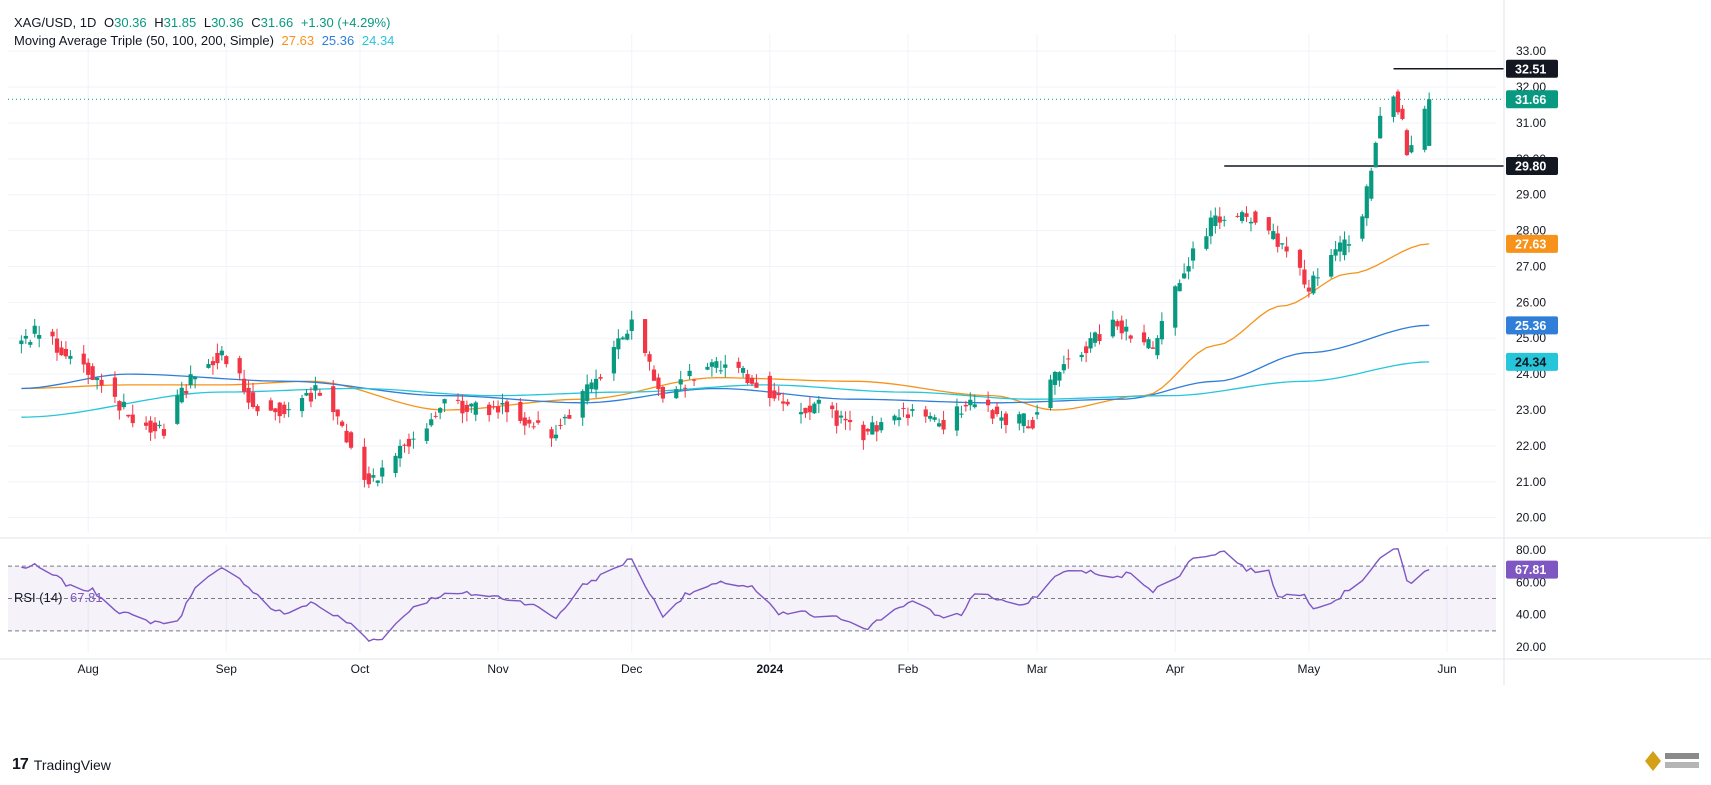 This screenshot has width=1711, height=785. I want to click on ohlc-high: H31.85, so click(175, 22).